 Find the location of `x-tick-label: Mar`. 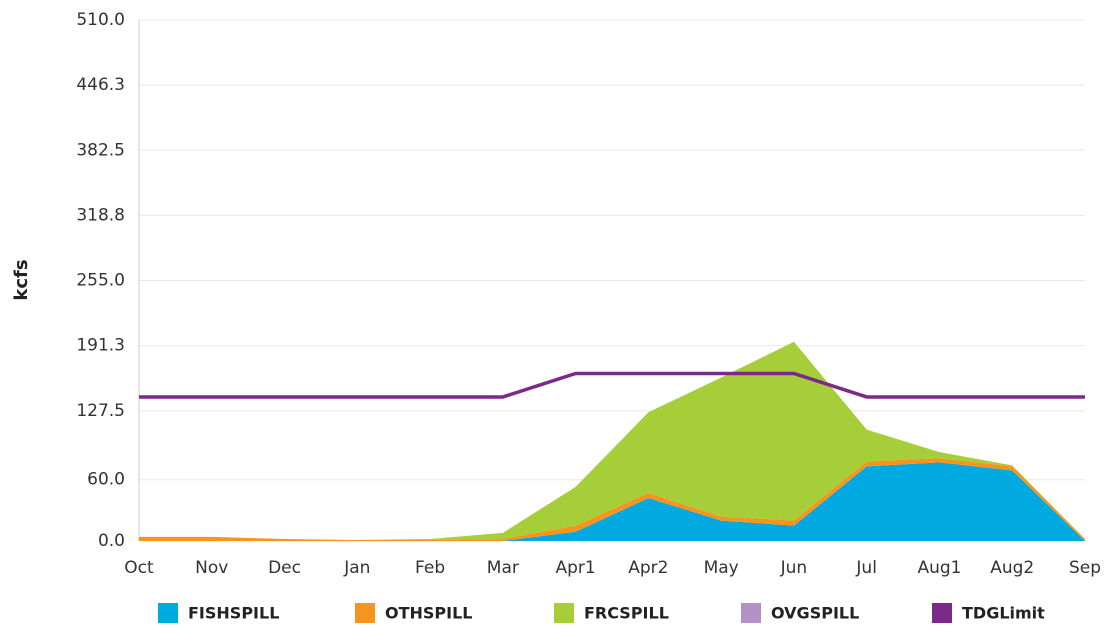

x-tick-label: Mar is located at coordinates (503, 568).